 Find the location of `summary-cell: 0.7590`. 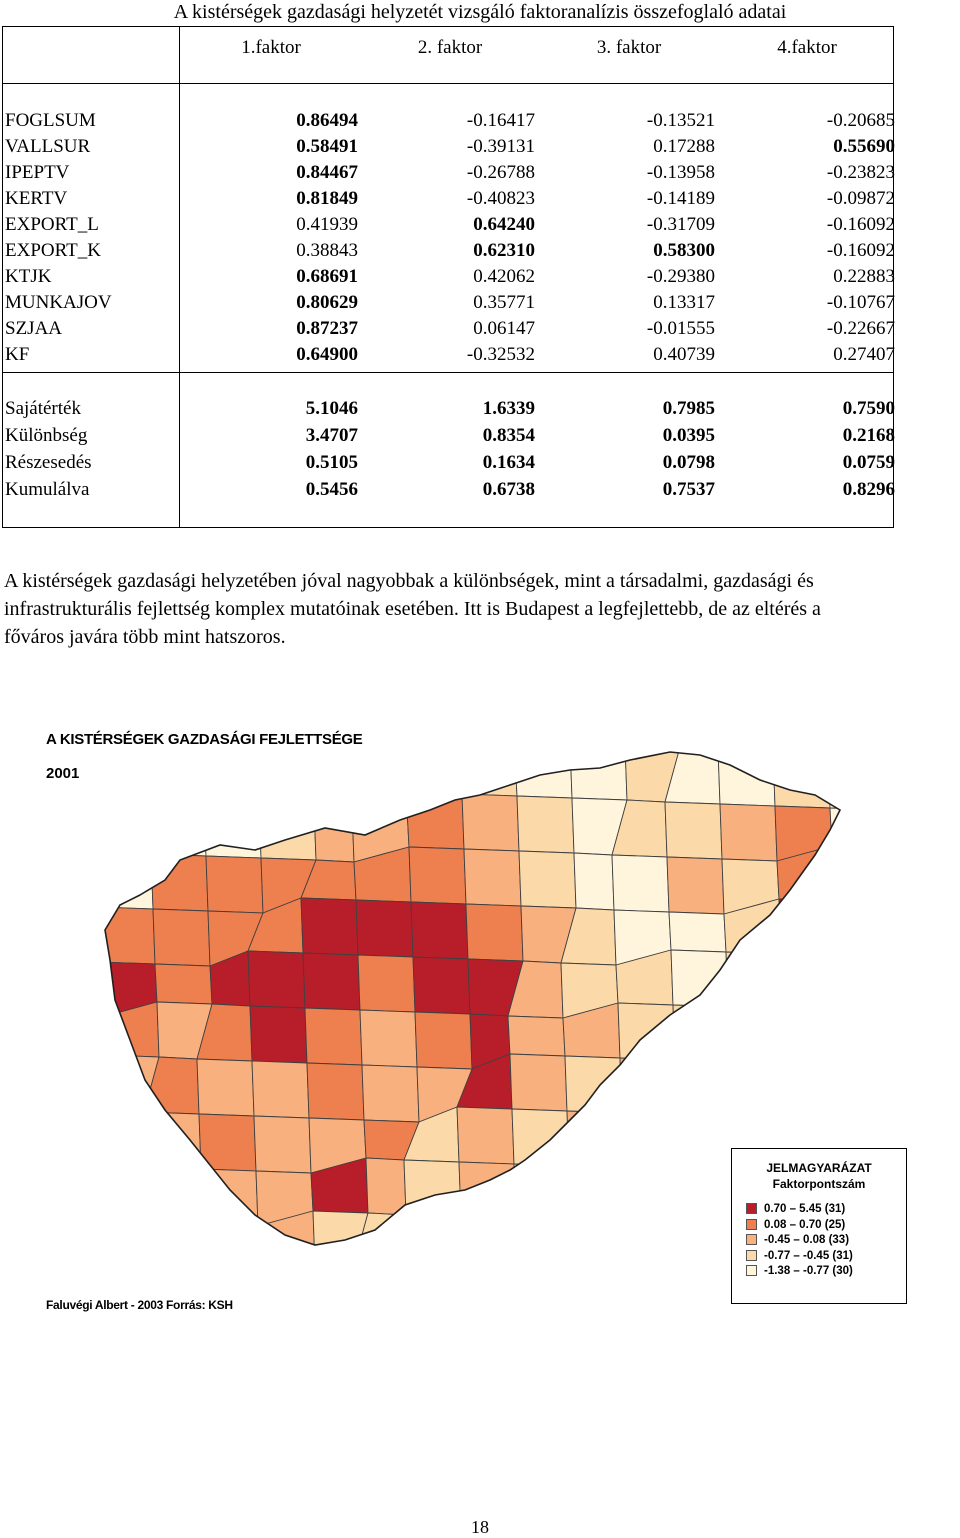

summary-cell: 0.7590 is located at coordinates (868, 408).